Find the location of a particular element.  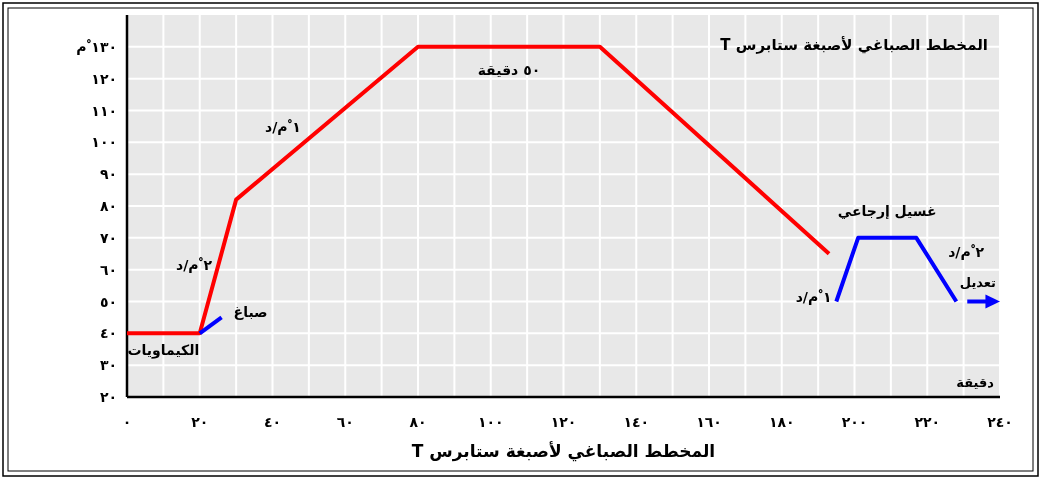

y-tick-label: ١٠٠ is located at coordinates (104, 142).